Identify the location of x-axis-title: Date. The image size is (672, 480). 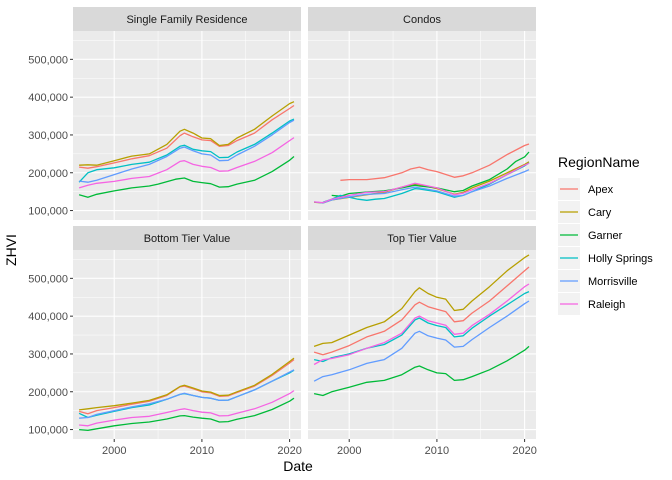
(298, 466).